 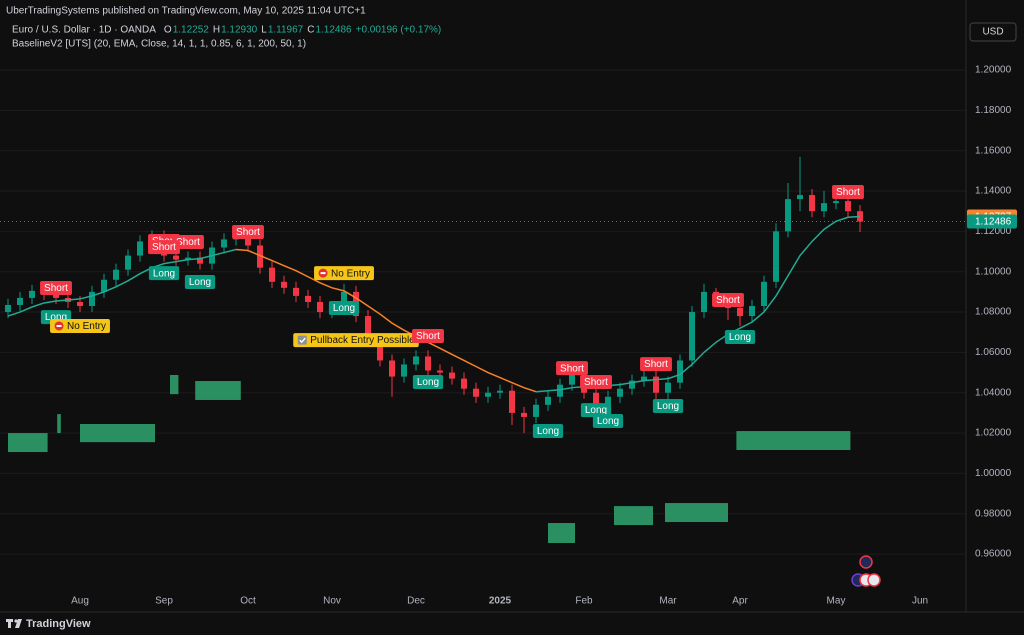 I want to click on x-tick-label: May, so click(x=836, y=601).